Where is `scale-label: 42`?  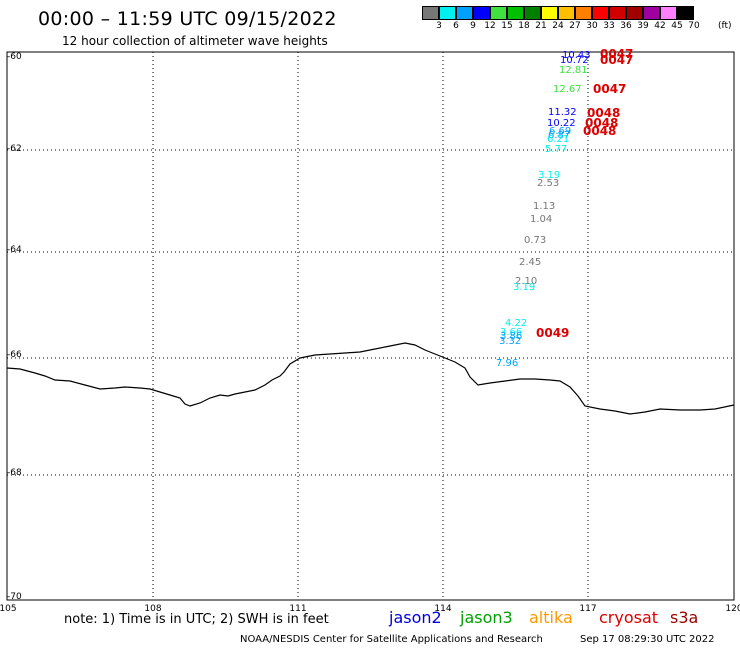 scale-label: 42 is located at coordinates (660, 26).